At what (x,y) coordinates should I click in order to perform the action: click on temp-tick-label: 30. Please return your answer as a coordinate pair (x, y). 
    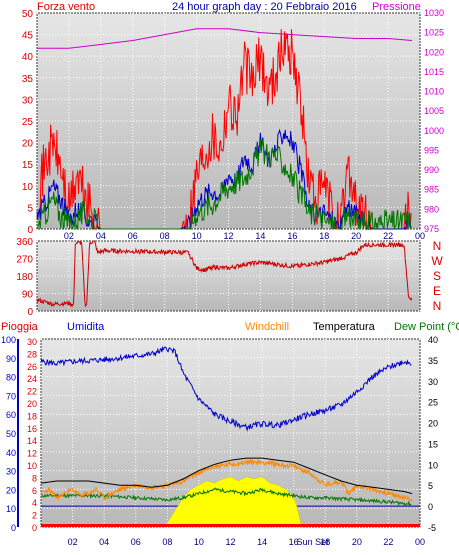
    Looking at the image, I should click on (433, 382).